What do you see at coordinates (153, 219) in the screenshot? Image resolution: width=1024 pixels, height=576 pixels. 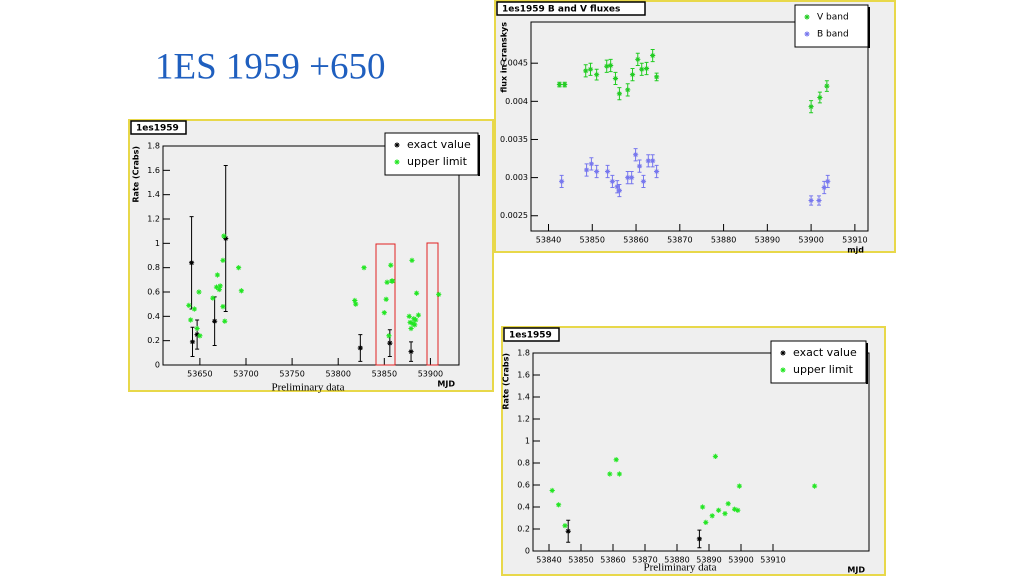 I see `y-tick-label: 1.2` at bounding box center [153, 219].